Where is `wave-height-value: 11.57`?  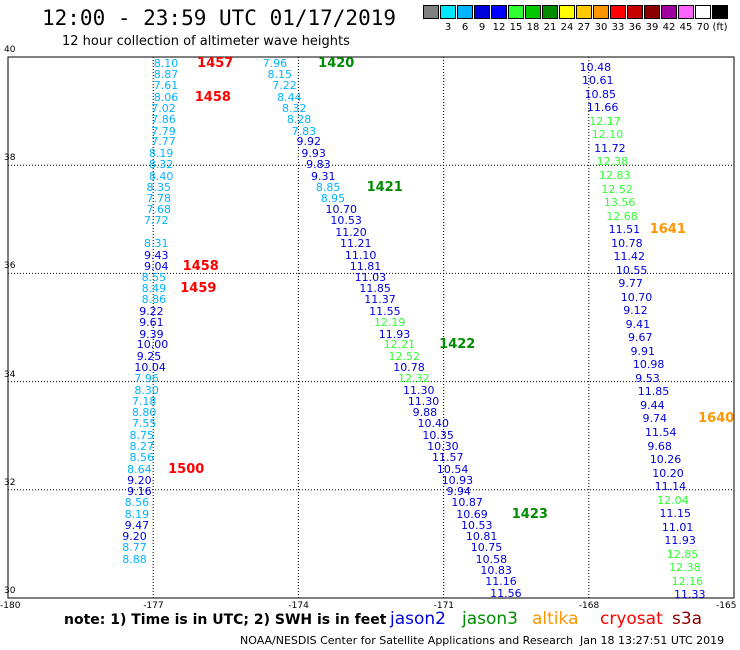 wave-height-value: 11.57 is located at coordinates (448, 458).